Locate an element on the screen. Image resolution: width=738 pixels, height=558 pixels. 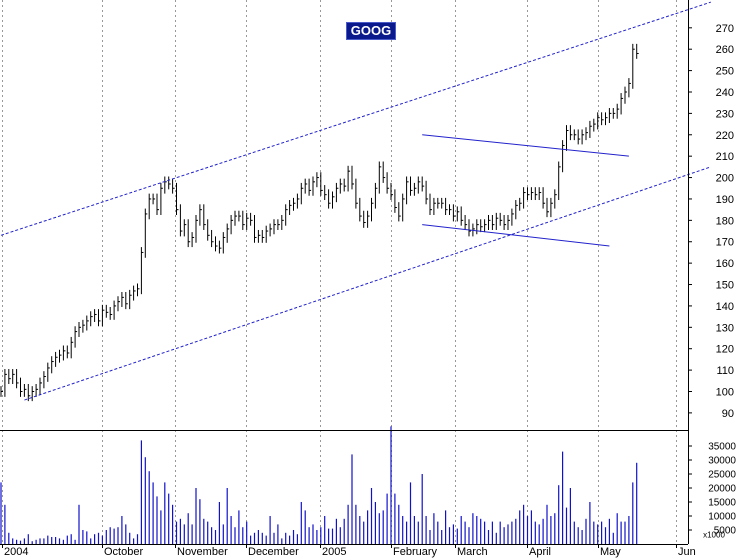
chart-title: GOOG is located at coordinates (371, 31).